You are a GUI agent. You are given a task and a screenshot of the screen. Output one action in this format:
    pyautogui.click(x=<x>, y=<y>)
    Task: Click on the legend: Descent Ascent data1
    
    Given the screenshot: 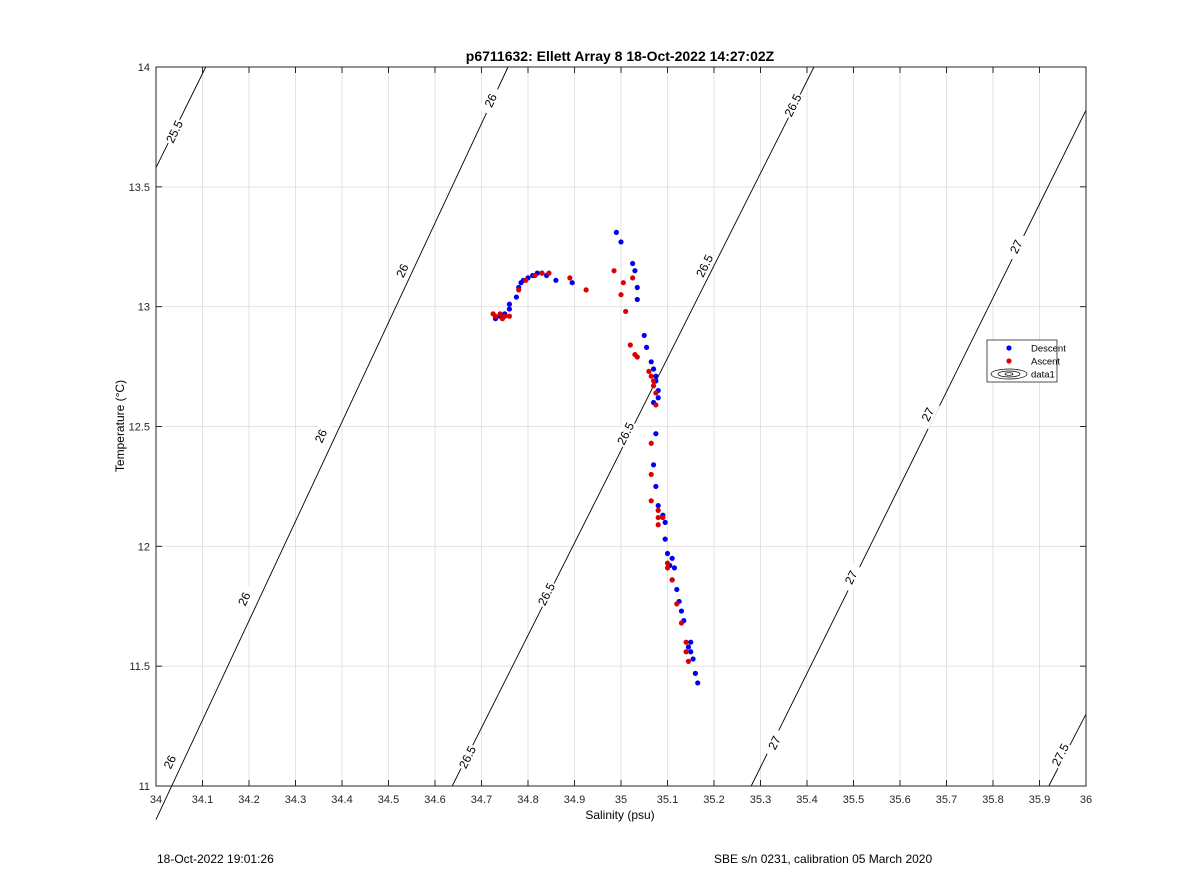 What is the action you would take?
    pyautogui.click(x=1026, y=361)
    